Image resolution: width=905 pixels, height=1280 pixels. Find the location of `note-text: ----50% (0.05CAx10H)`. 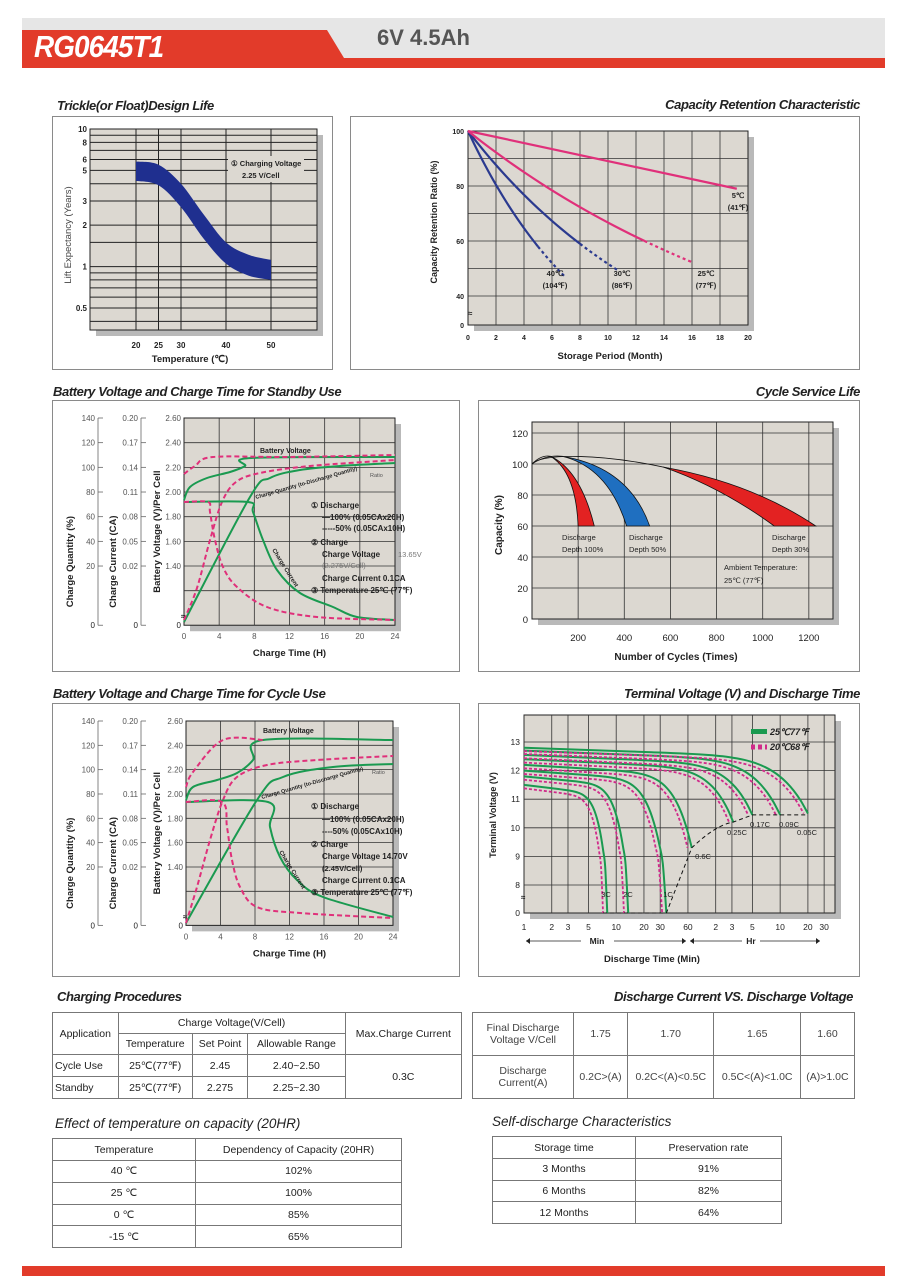

note-text: ----50% (0.05CAx10H) is located at coordinates (362, 831).